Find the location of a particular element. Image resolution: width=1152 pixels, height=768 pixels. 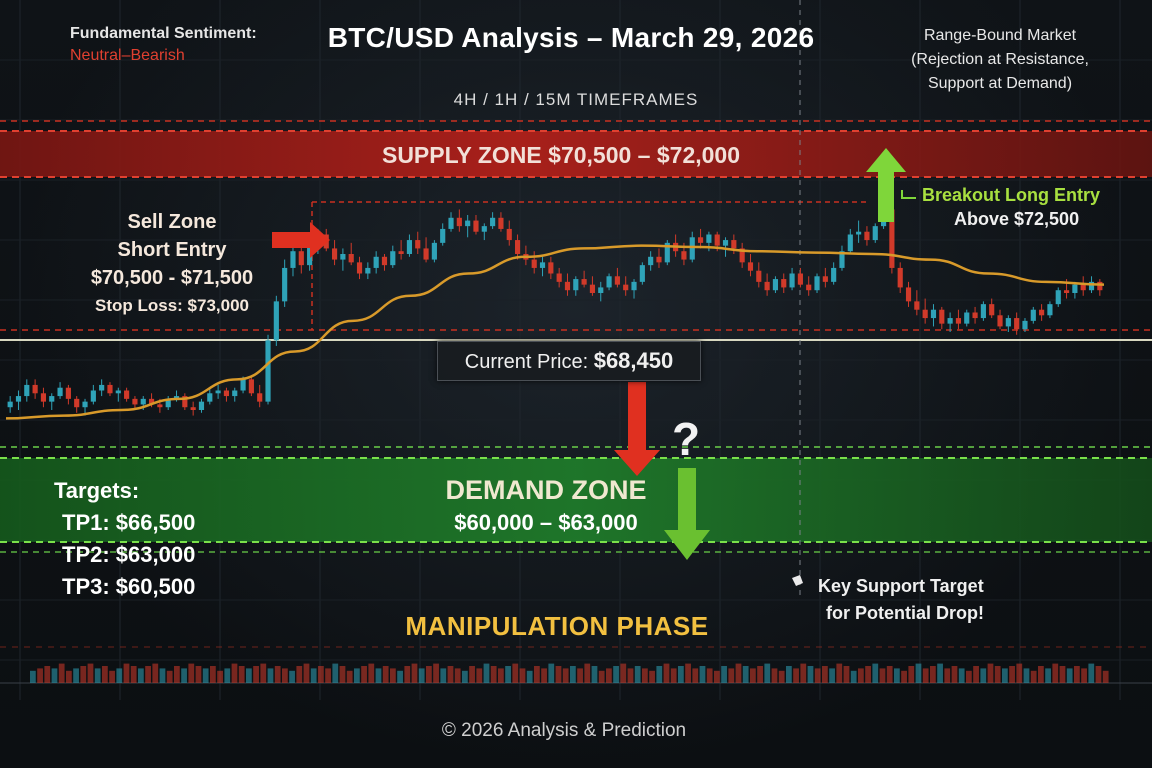

question-mark: ? is located at coordinates (686, 439).